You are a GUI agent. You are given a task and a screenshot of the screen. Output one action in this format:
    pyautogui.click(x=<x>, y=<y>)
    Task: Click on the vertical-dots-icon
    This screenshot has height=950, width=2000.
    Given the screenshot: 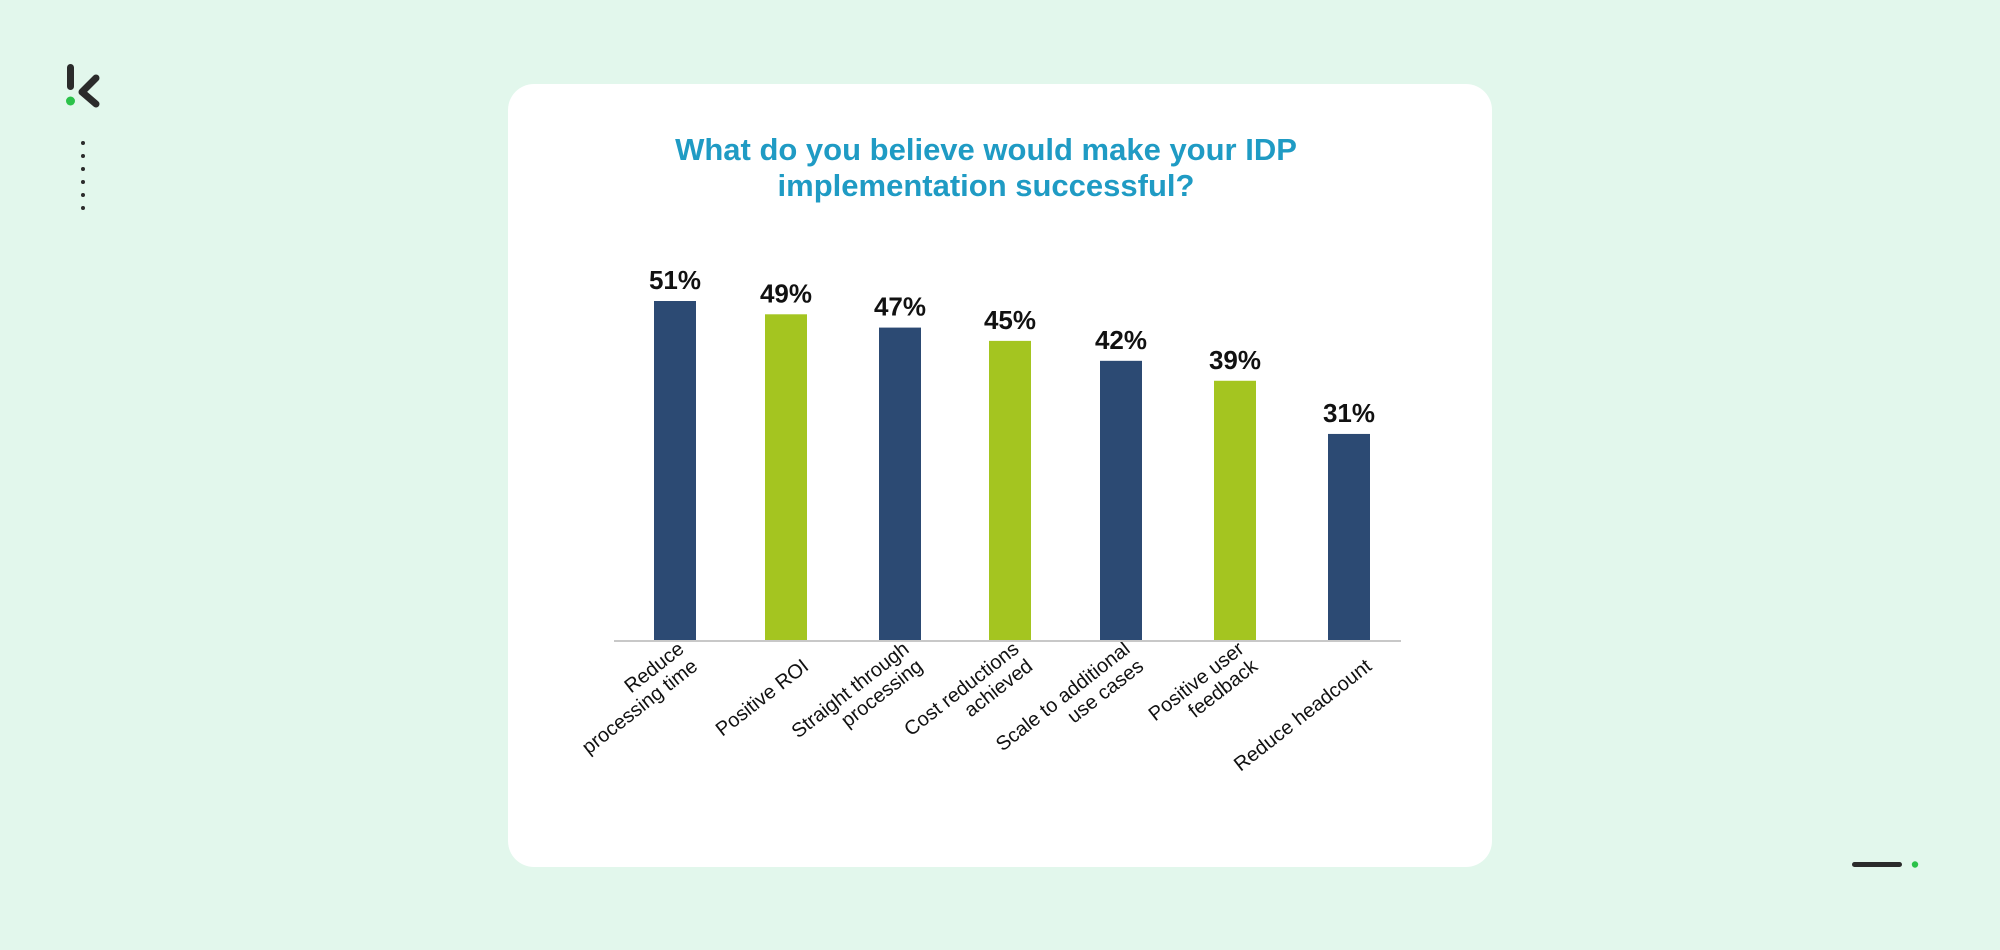 What is the action you would take?
    pyautogui.click(x=83, y=175)
    